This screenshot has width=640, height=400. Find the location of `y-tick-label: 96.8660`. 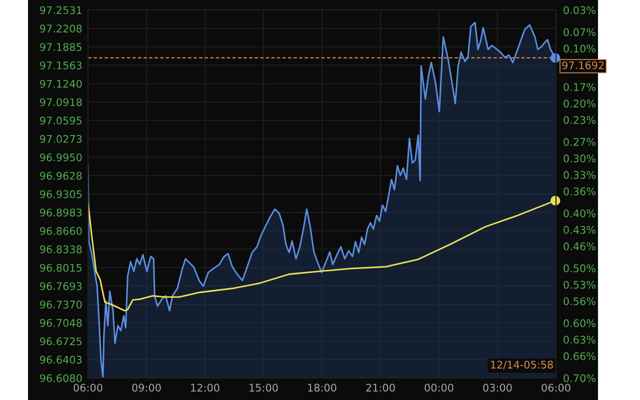

y-tick-label: 96.8660 is located at coordinates (61, 231).